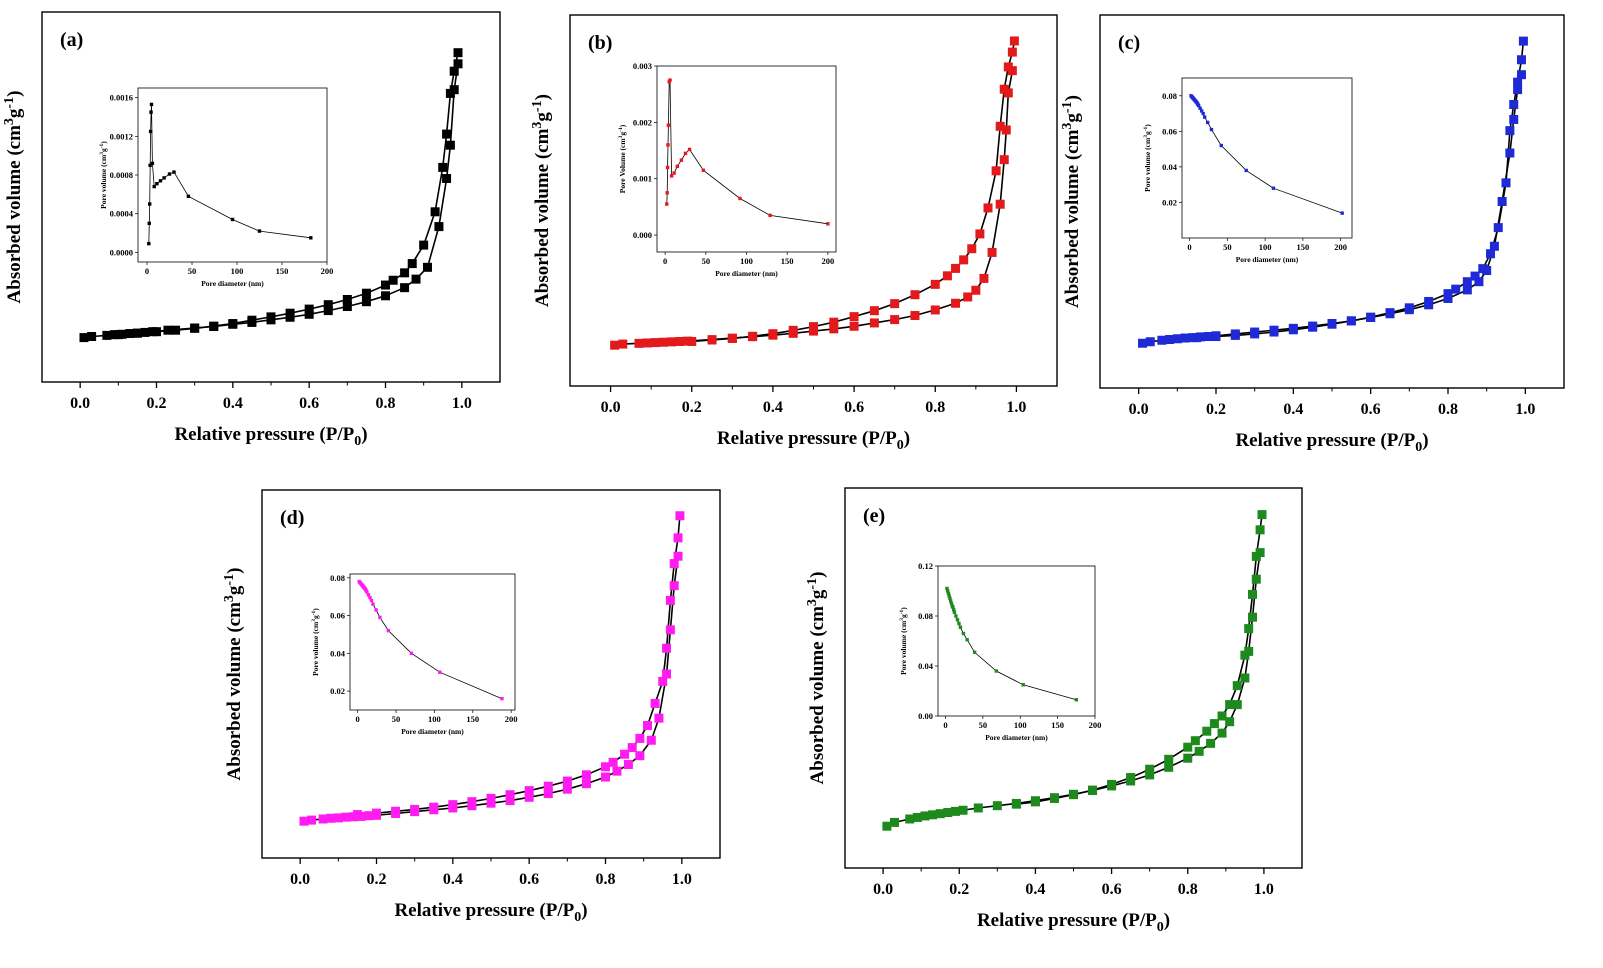 The height and width of the screenshot is (968, 1603). What do you see at coordinates (432, 731) in the screenshot?
I see `inset-x-axis-title: Pore diameter (nm)` at bounding box center [432, 731].